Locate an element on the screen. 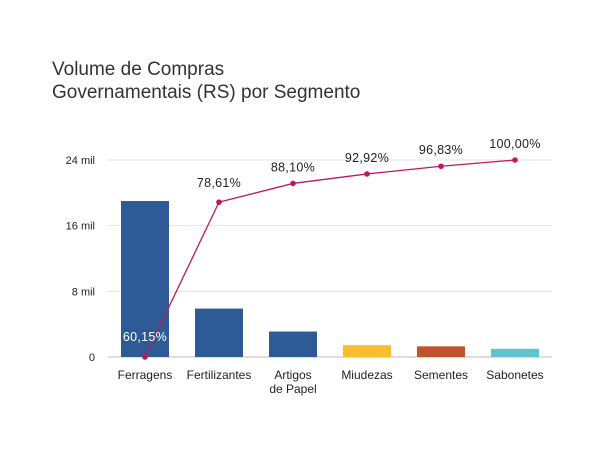 This screenshot has height=458, width=616. y-tick-label: 24 mil is located at coordinates (80, 161).